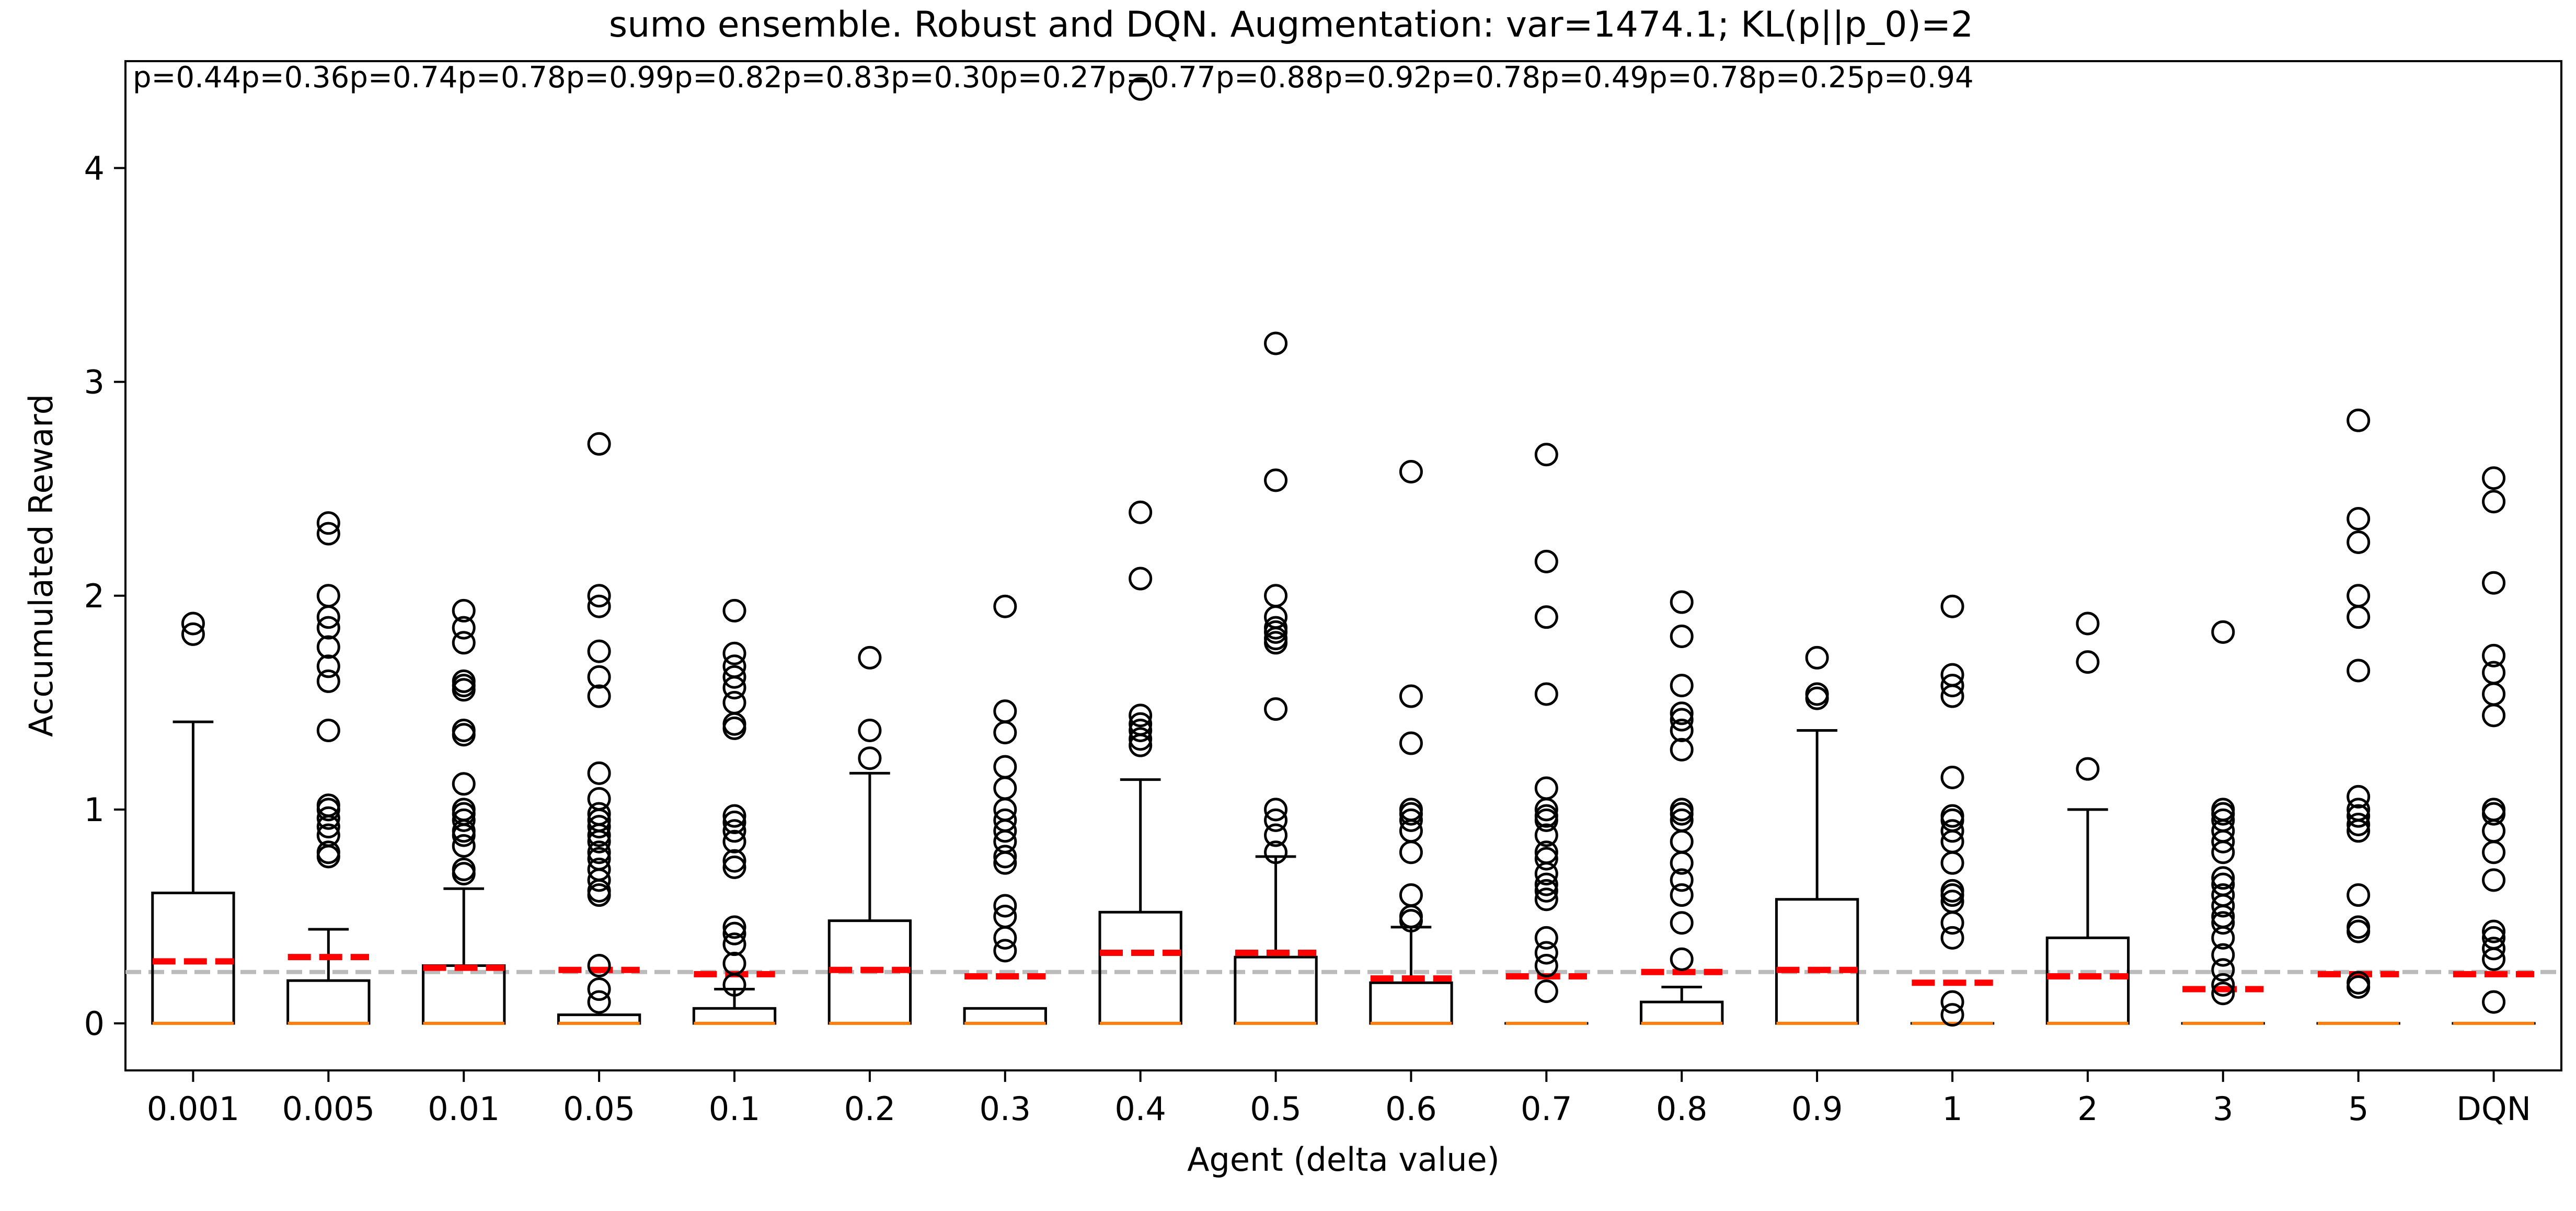  What do you see at coordinates (94, 810) in the screenshot?
I see `y-tick-label: 1` at bounding box center [94, 810].